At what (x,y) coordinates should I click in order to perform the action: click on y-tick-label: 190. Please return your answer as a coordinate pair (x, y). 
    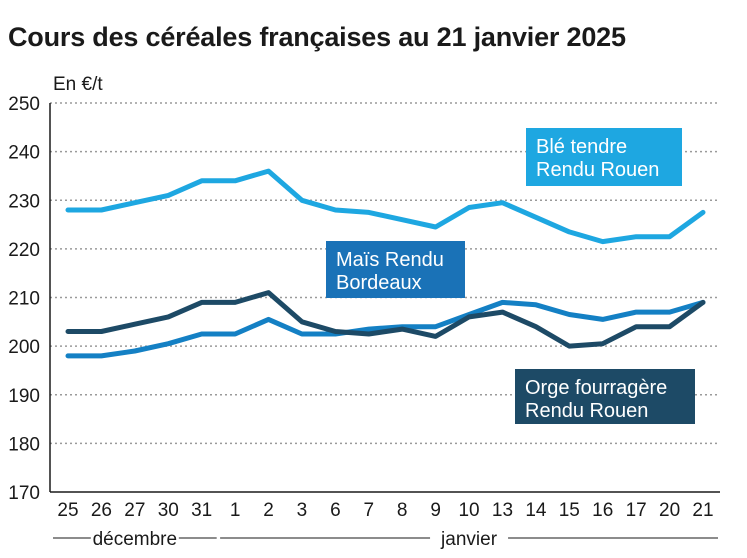
    Looking at the image, I should click on (24, 396).